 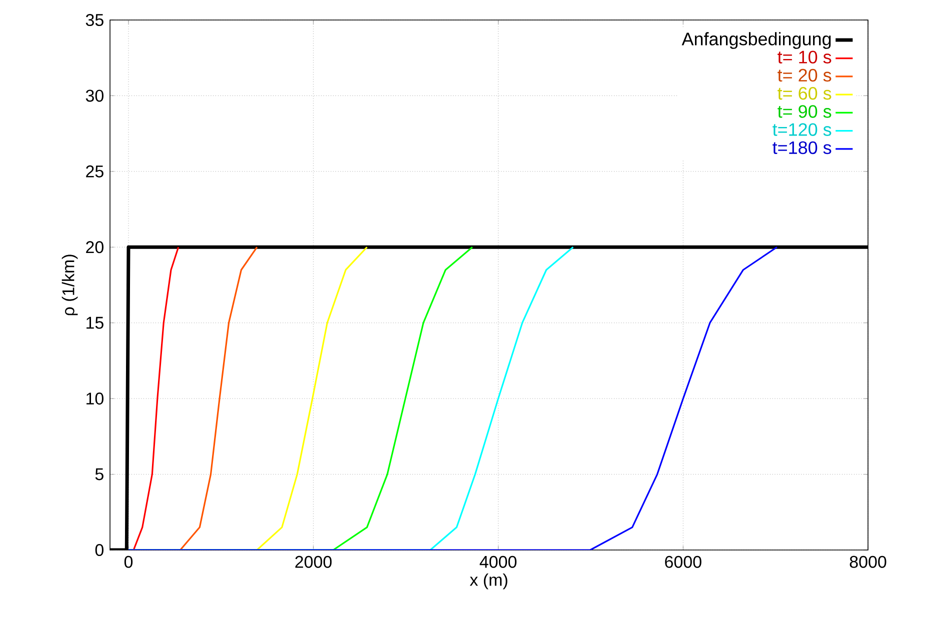 I want to click on y-tick-label: 35, so click(x=95, y=20).